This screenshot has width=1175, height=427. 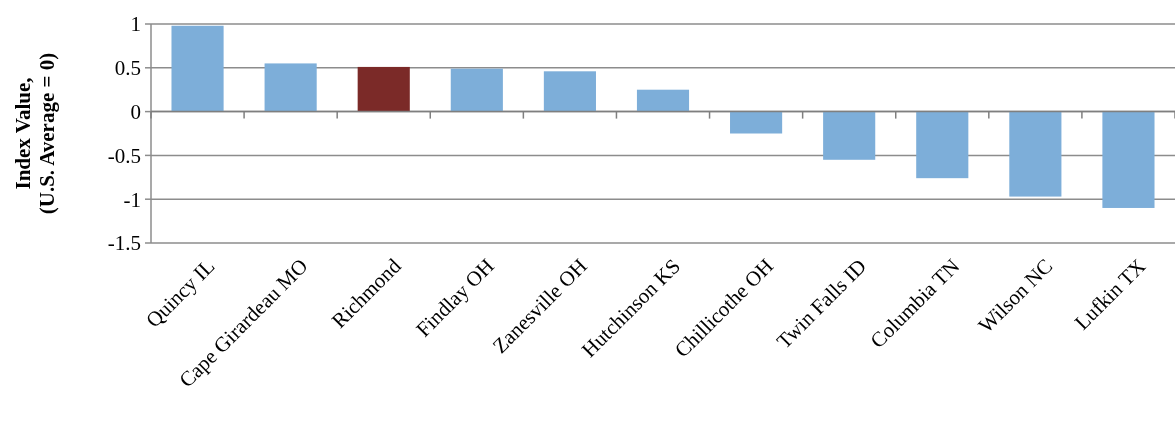 I want to click on y-tick-label: 0, so click(x=135, y=111).